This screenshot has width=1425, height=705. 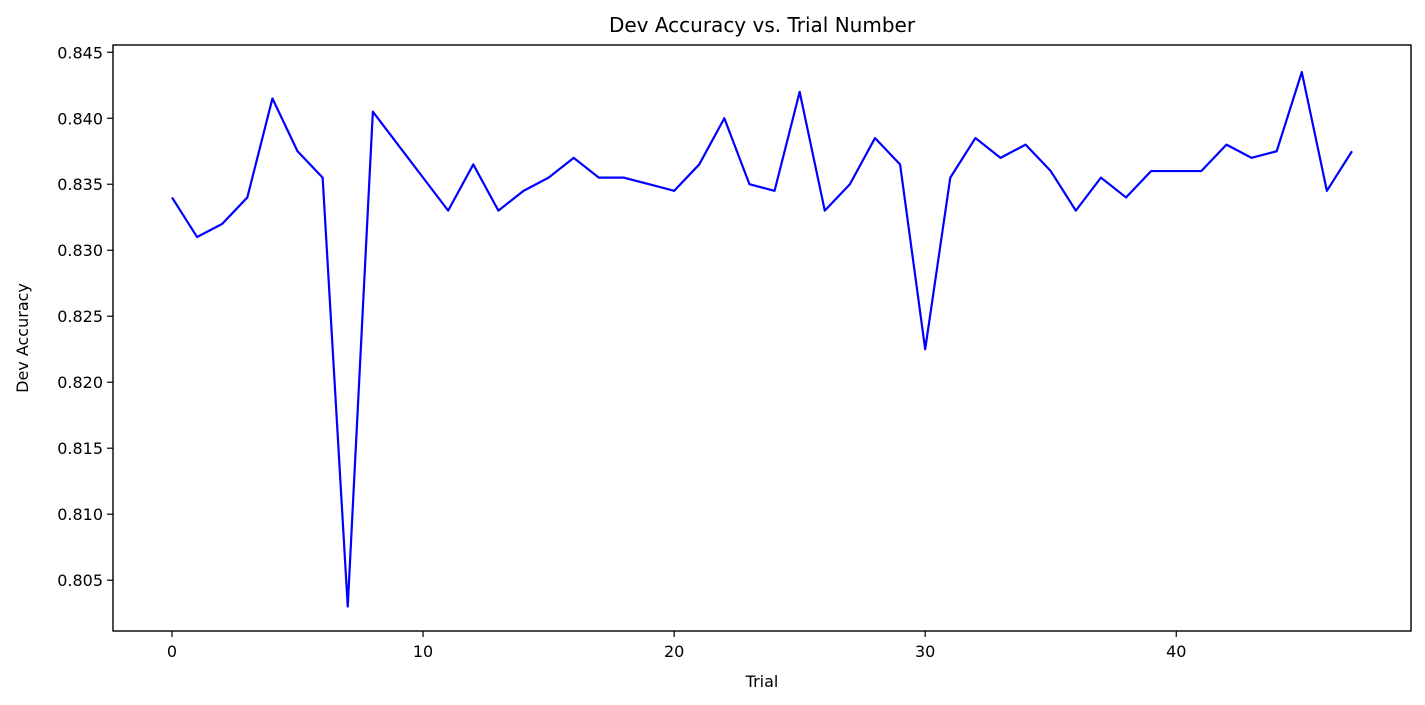 What do you see at coordinates (80, 514) in the screenshot?
I see `y-tick-label: 0.810` at bounding box center [80, 514].